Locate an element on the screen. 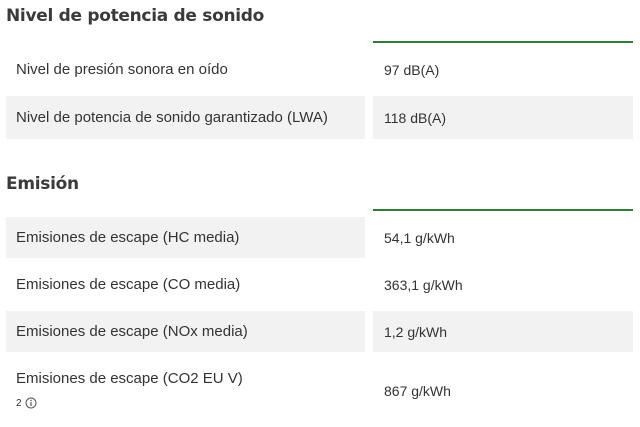 The width and height of the screenshot is (640, 427). spec-value: 118 dB(A) is located at coordinates (503, 117).